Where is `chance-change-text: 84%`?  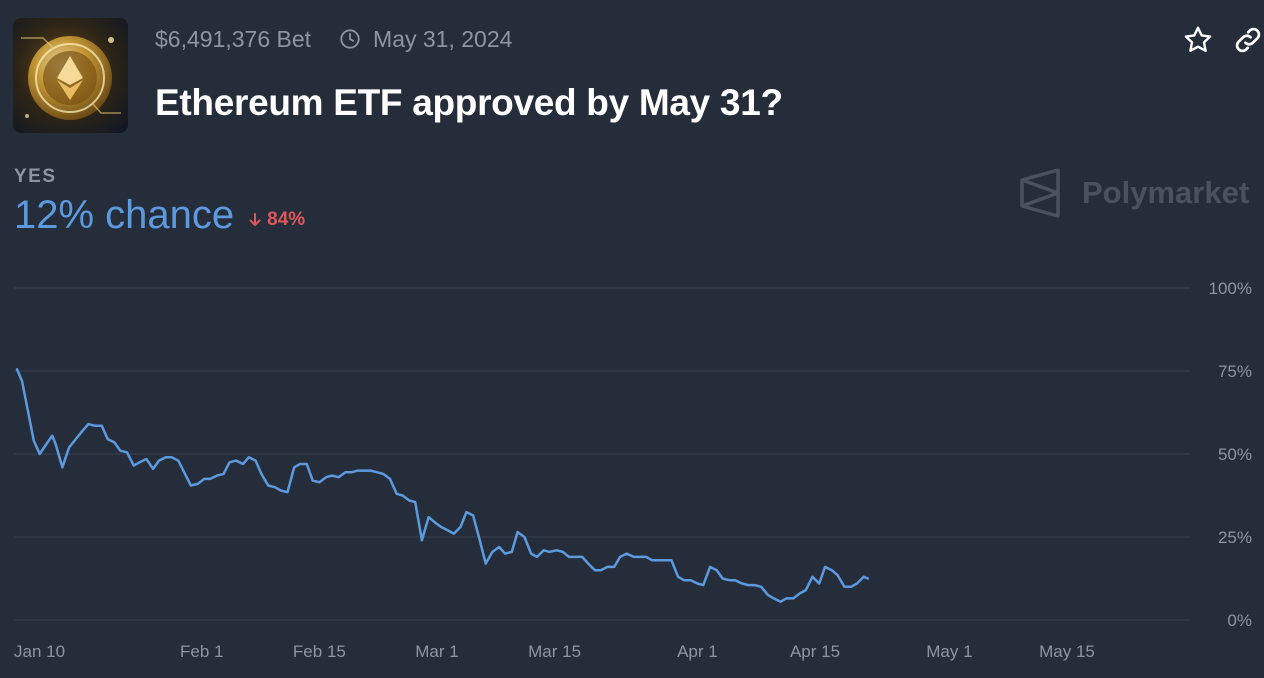
chance-change-text: 84% is located at coordinates (286, 219).